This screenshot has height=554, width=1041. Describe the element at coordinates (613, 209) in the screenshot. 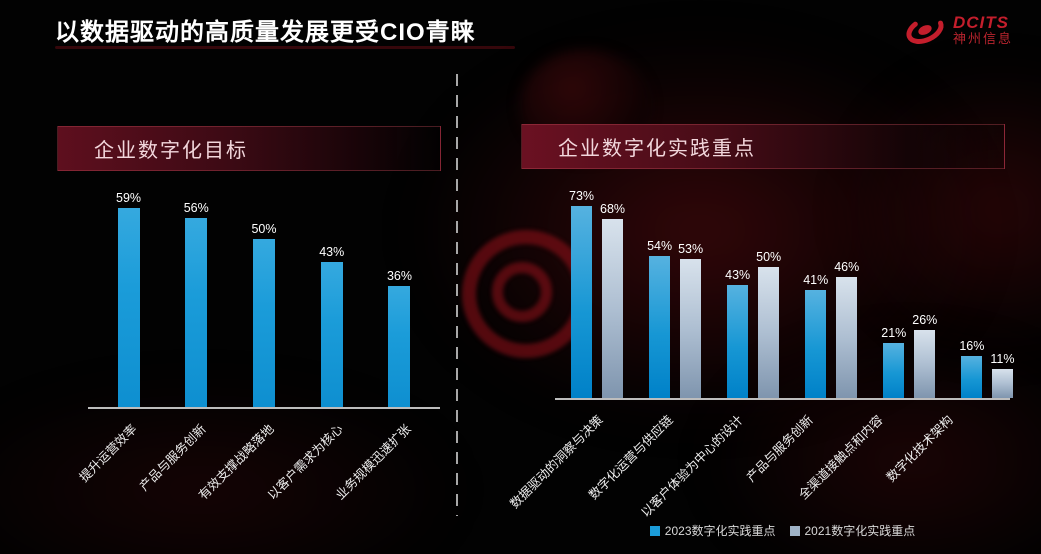

I see `bar-value-label: 68%` at that location.